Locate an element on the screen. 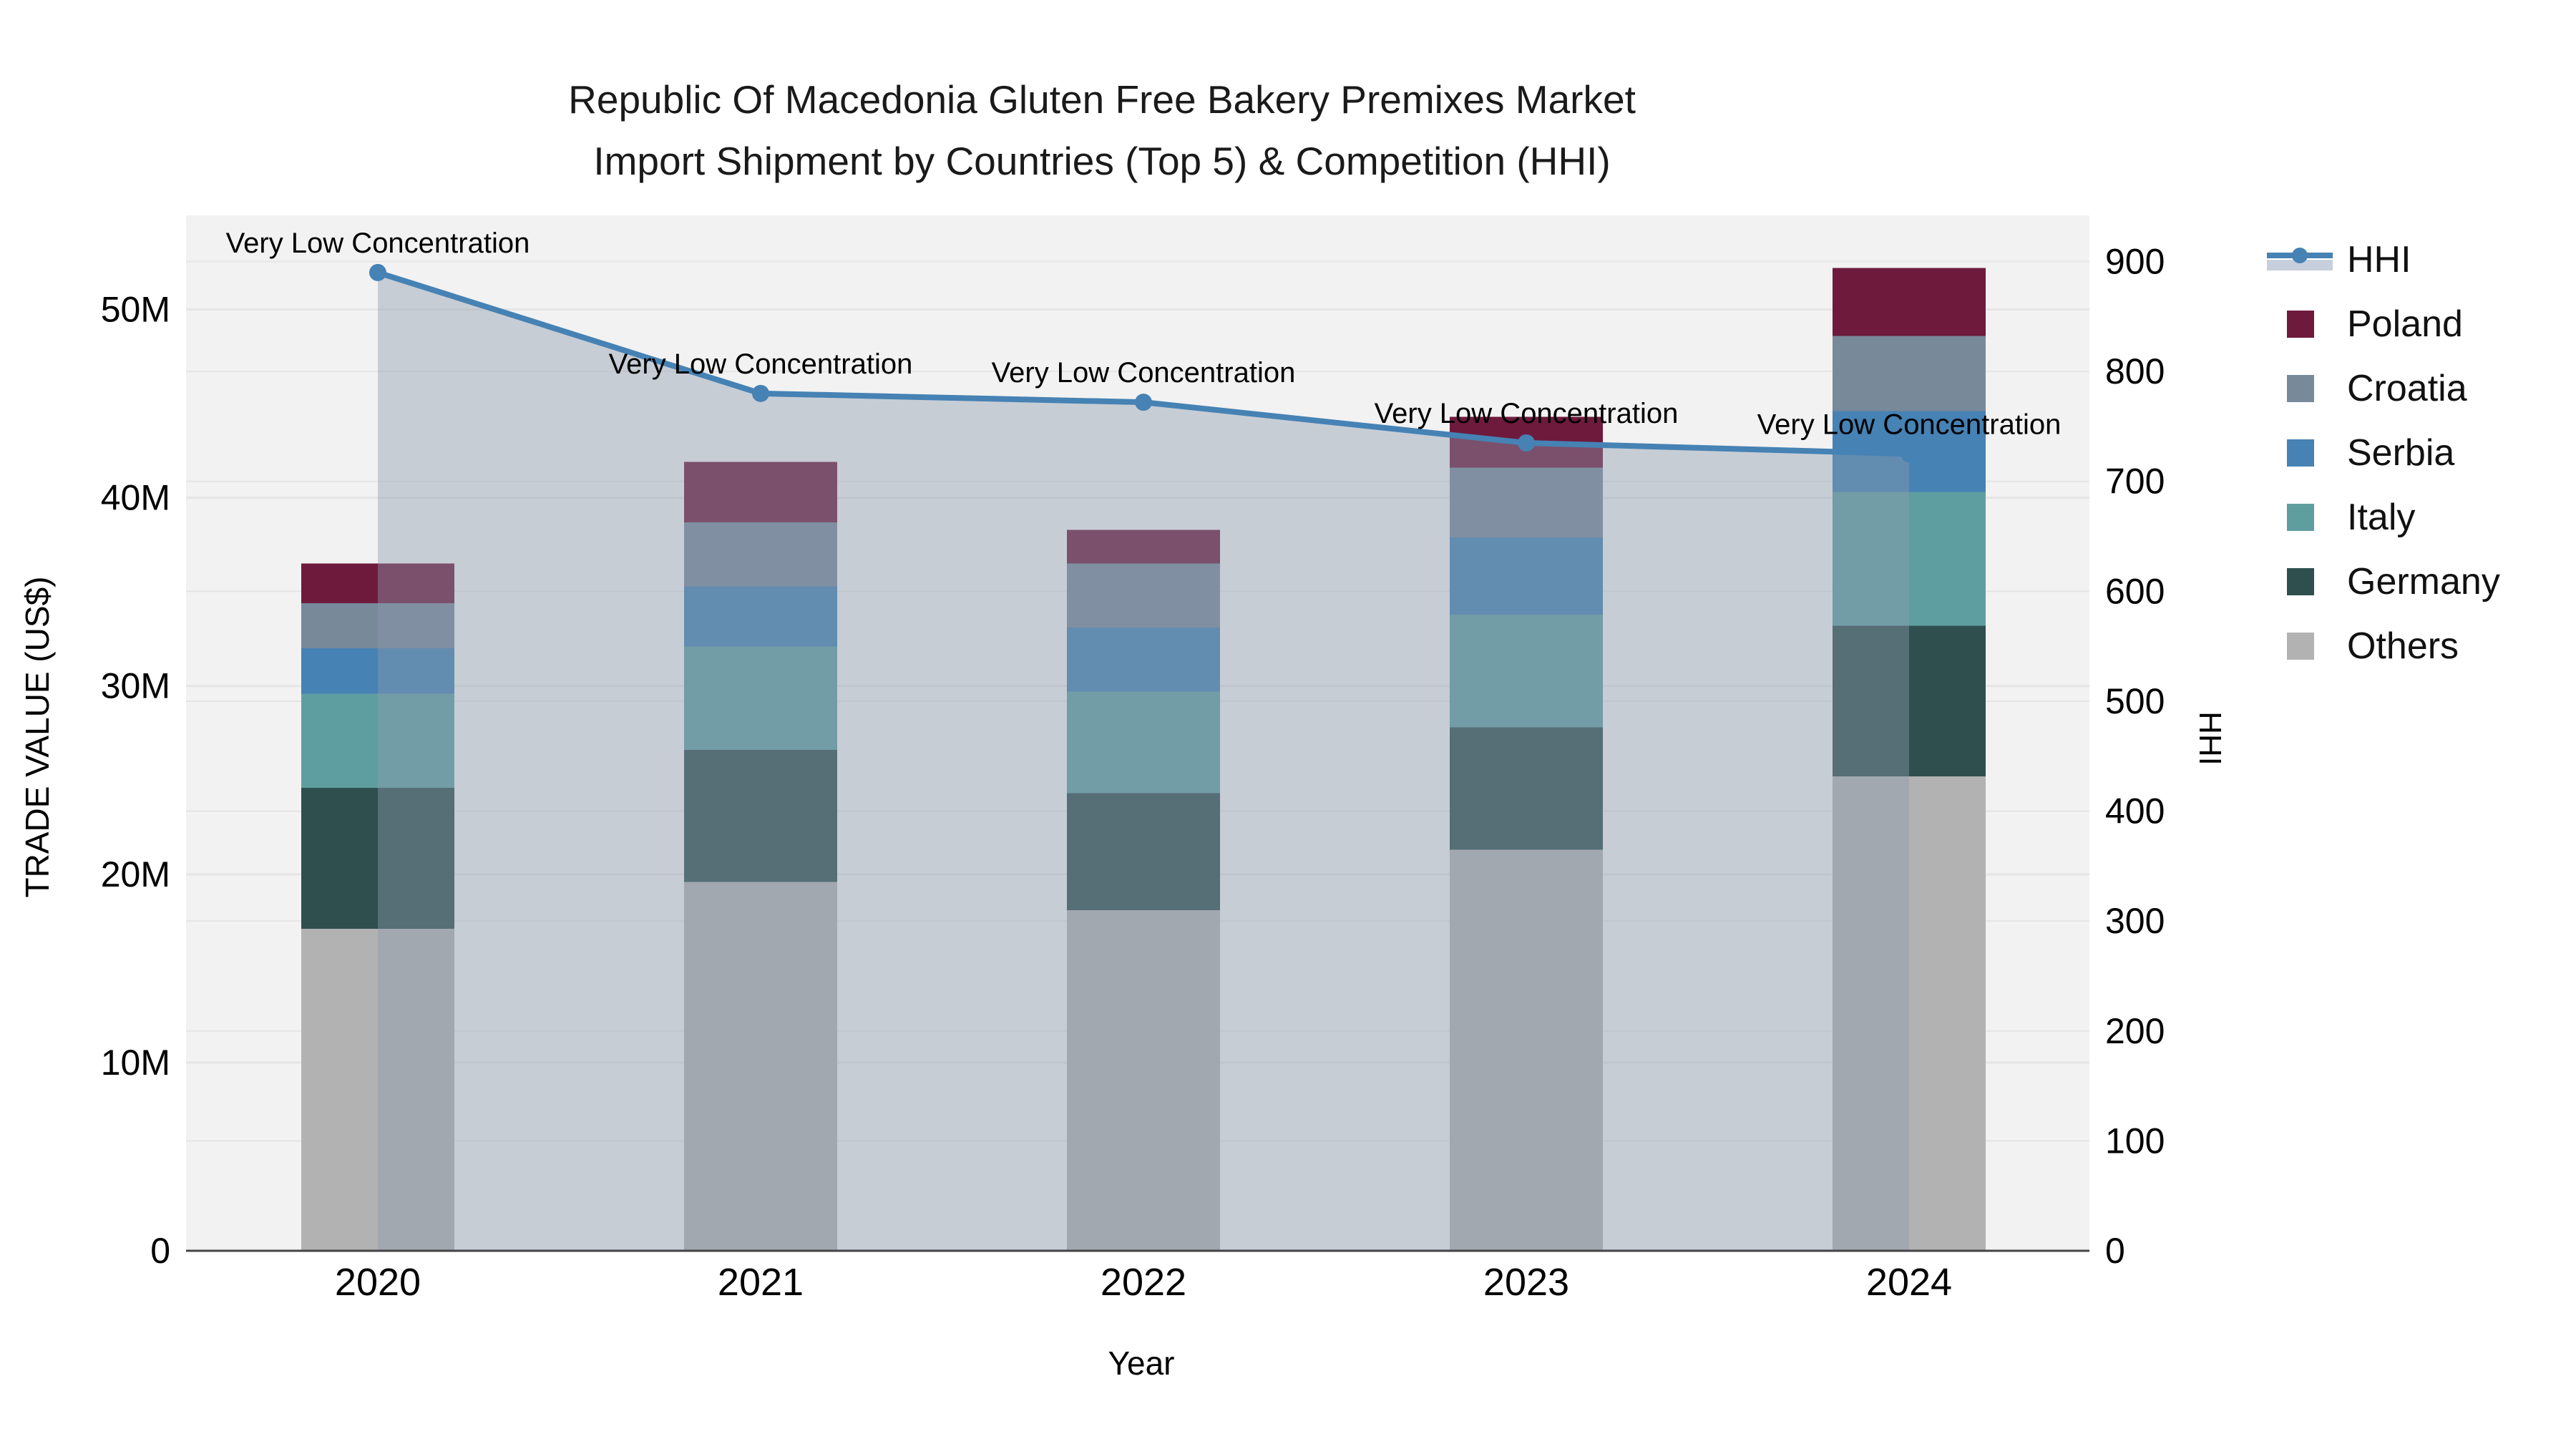 This screenshot has width=2576, height=1449. legend-label-germany: Germany is located at coordinates (2423, 581).